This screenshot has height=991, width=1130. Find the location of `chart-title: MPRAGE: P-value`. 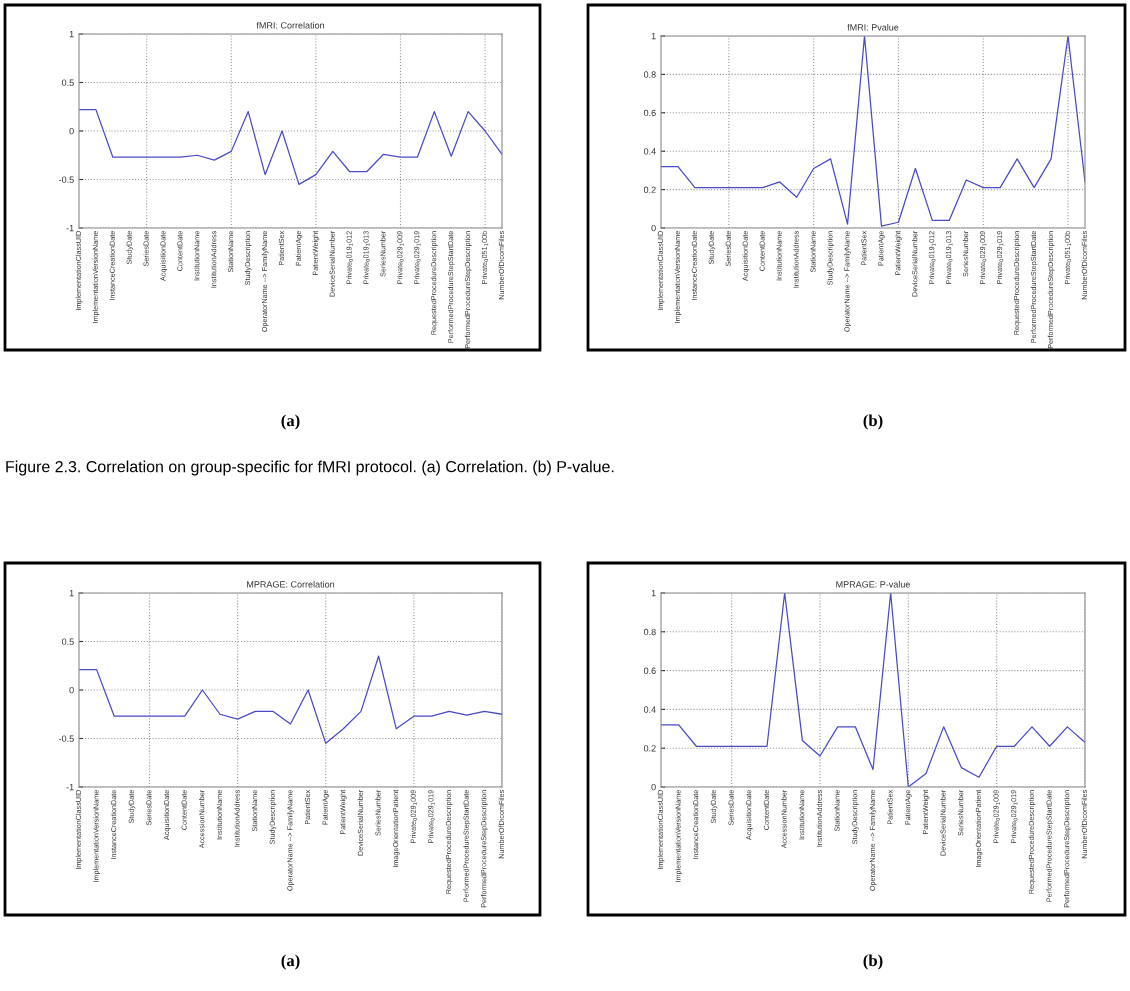

chart-title: MPRAGE: P-value is located at coordinates (873, 584).